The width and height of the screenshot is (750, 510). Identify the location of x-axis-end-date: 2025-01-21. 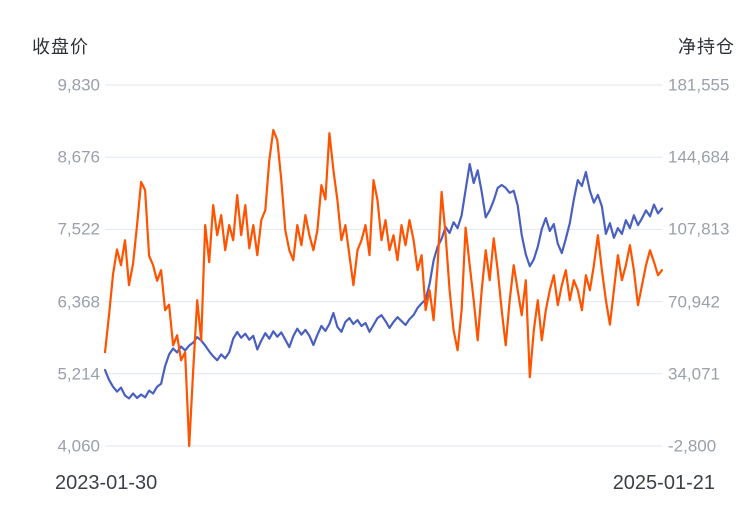
(663, 483).